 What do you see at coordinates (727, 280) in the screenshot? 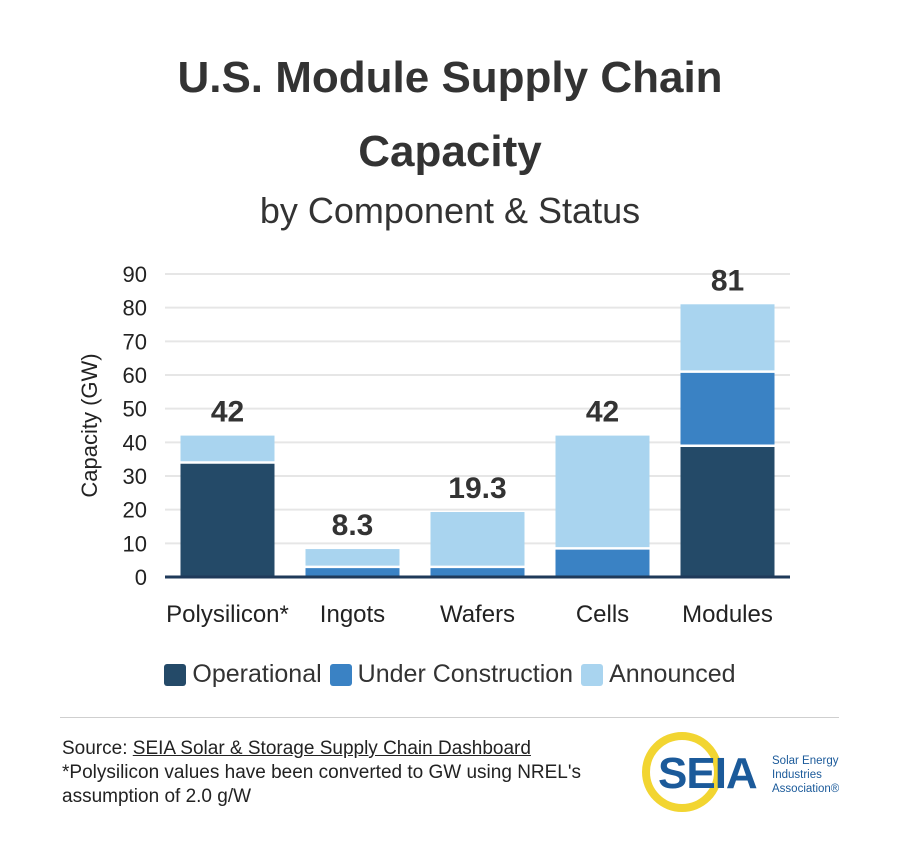
I see `bar-total-label: 81` at bounding box center [727, 280].